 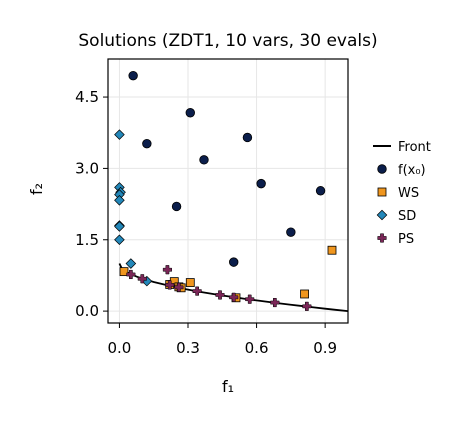 I want to click on y-axis-label: f₂, so click(x=36, y=189).